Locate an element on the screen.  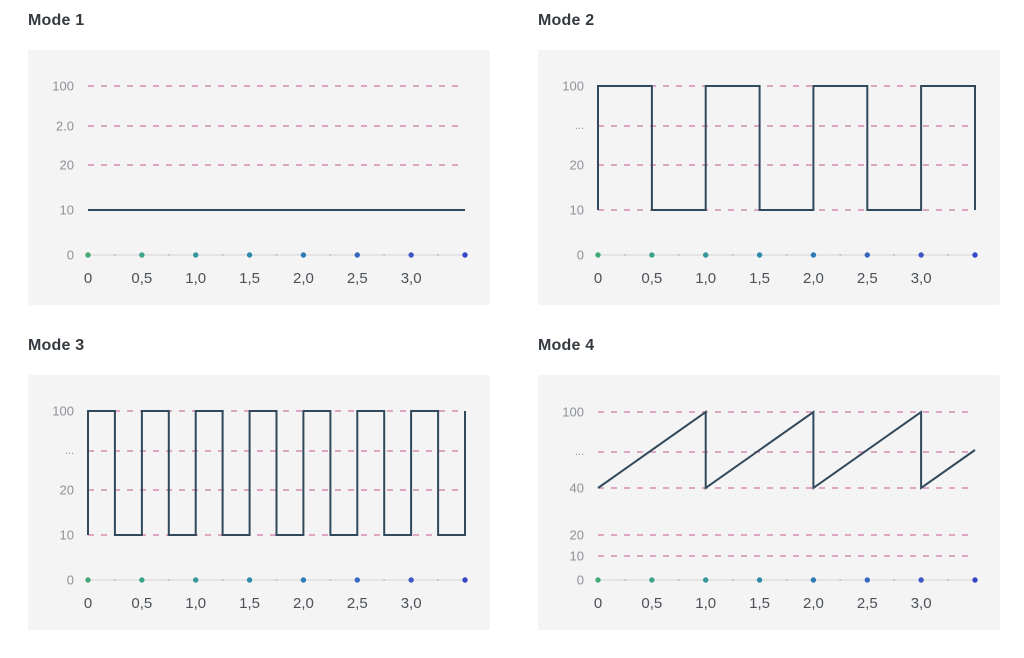
chart-title-mode-3: Mode 3 is located at coordinates (56, 345).